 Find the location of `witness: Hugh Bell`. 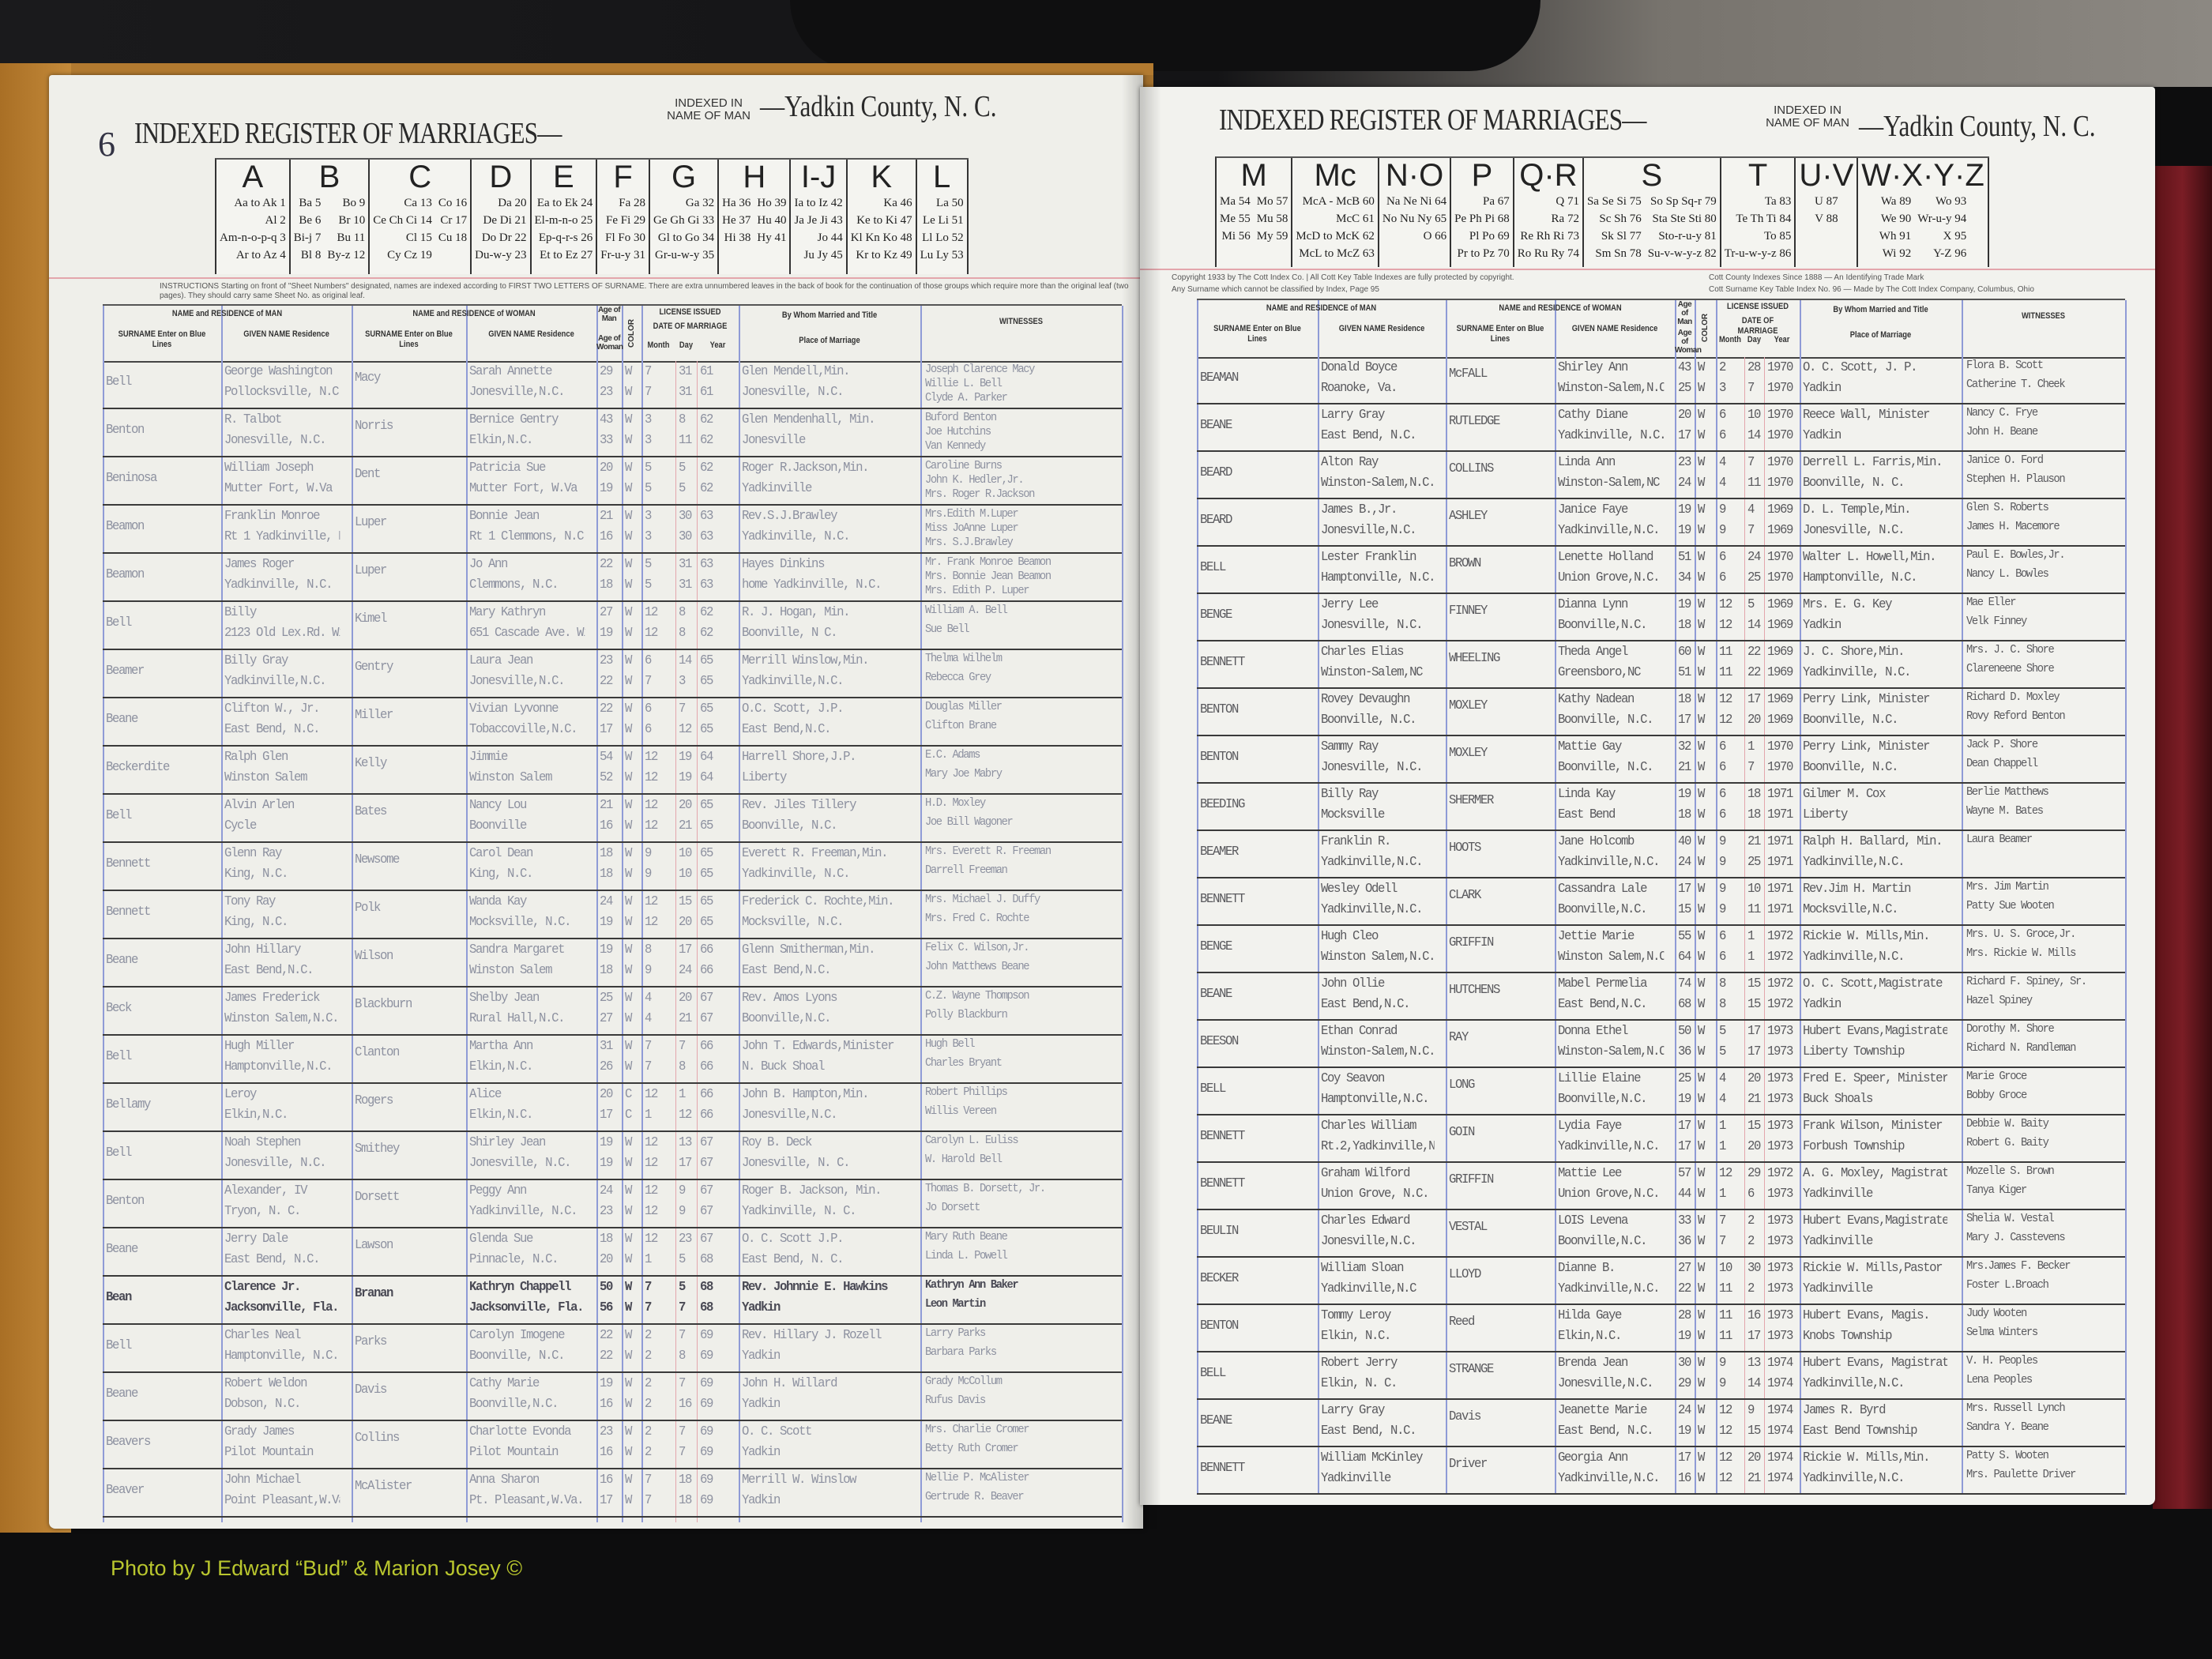

witness: Hugh Bell is located at coordinates (950, 1044).